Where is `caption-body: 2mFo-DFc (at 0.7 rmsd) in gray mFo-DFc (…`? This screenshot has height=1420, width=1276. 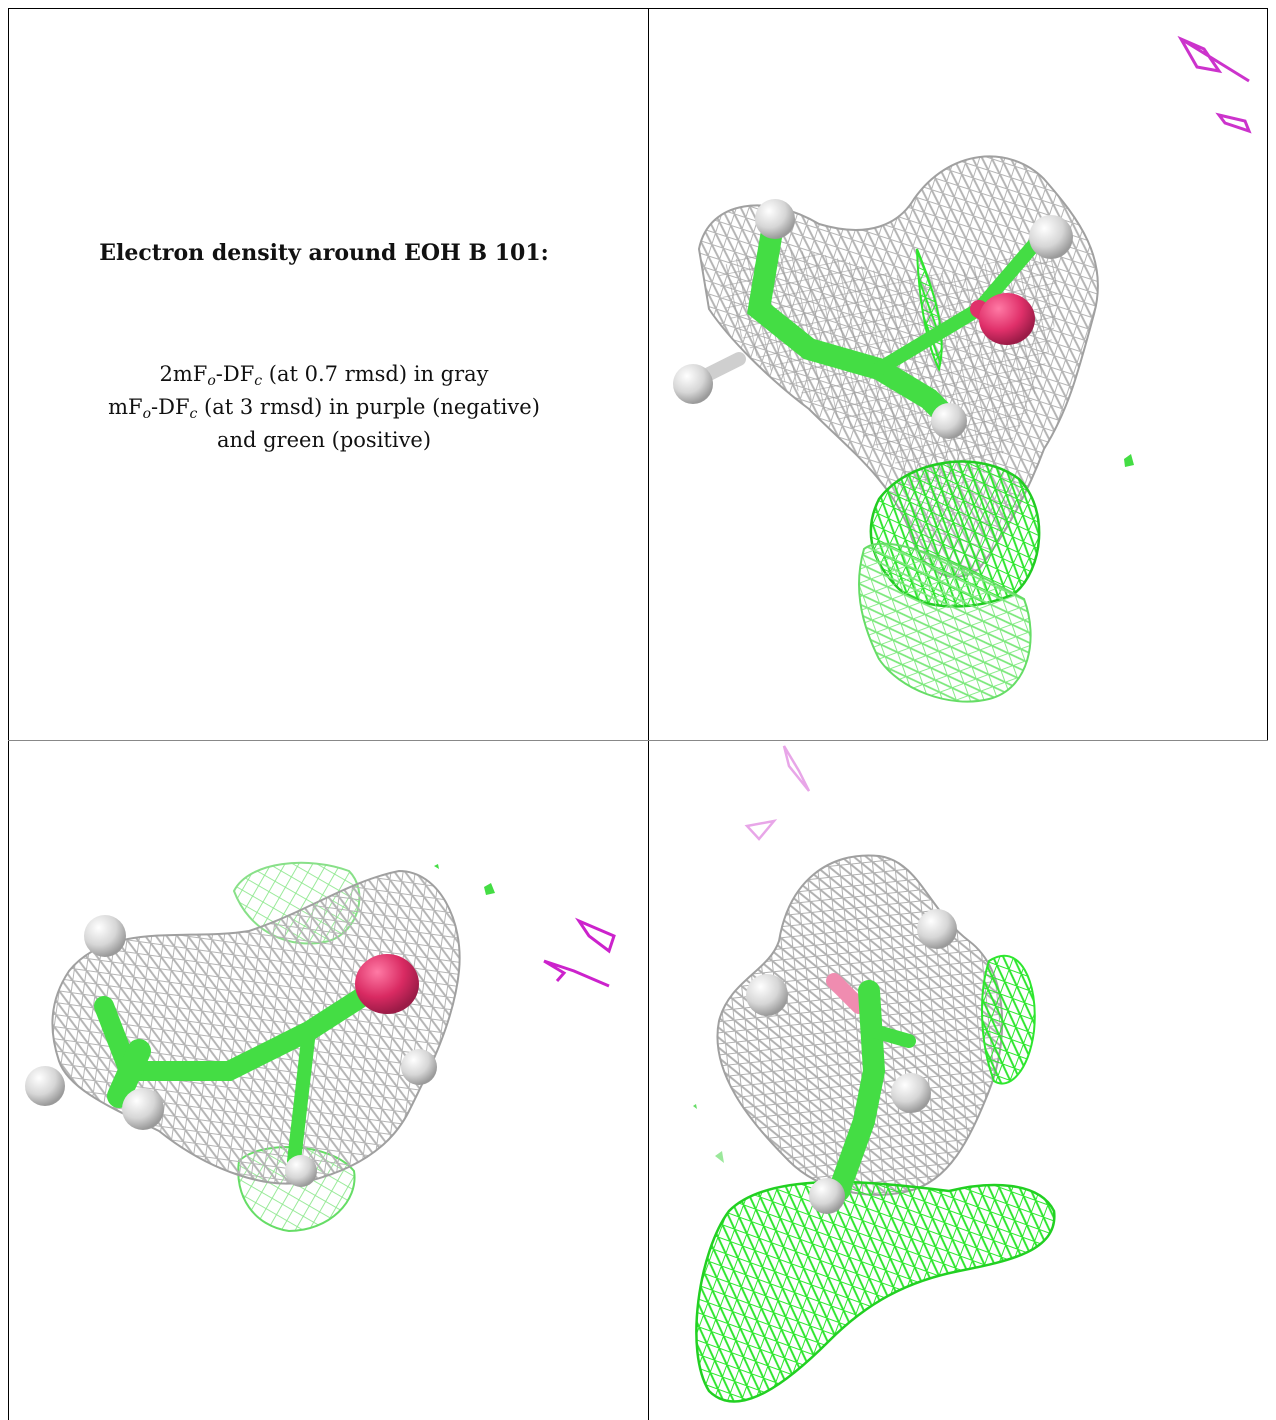
caption-body: 2mFo-DFc (at 0.7 rmsd) in gray mFo-DFc (… is located at coordinates (324, 407).